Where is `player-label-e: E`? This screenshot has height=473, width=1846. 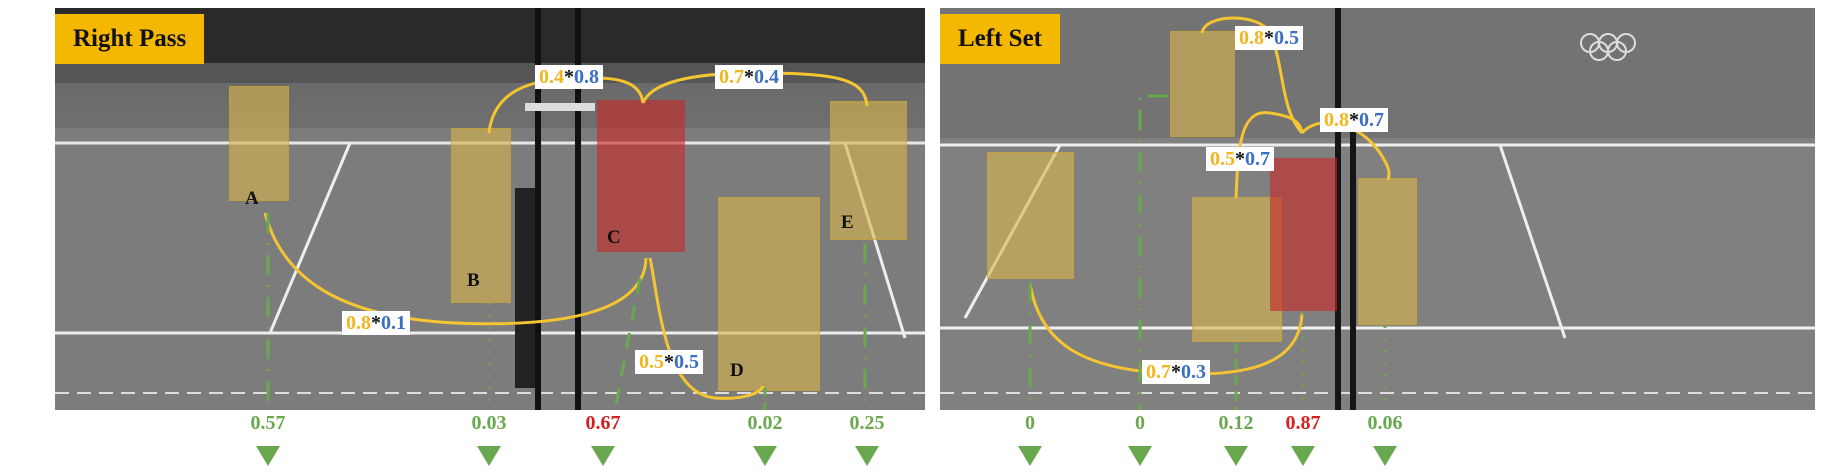 player-label-e: E is located at coordinates (847, 222).